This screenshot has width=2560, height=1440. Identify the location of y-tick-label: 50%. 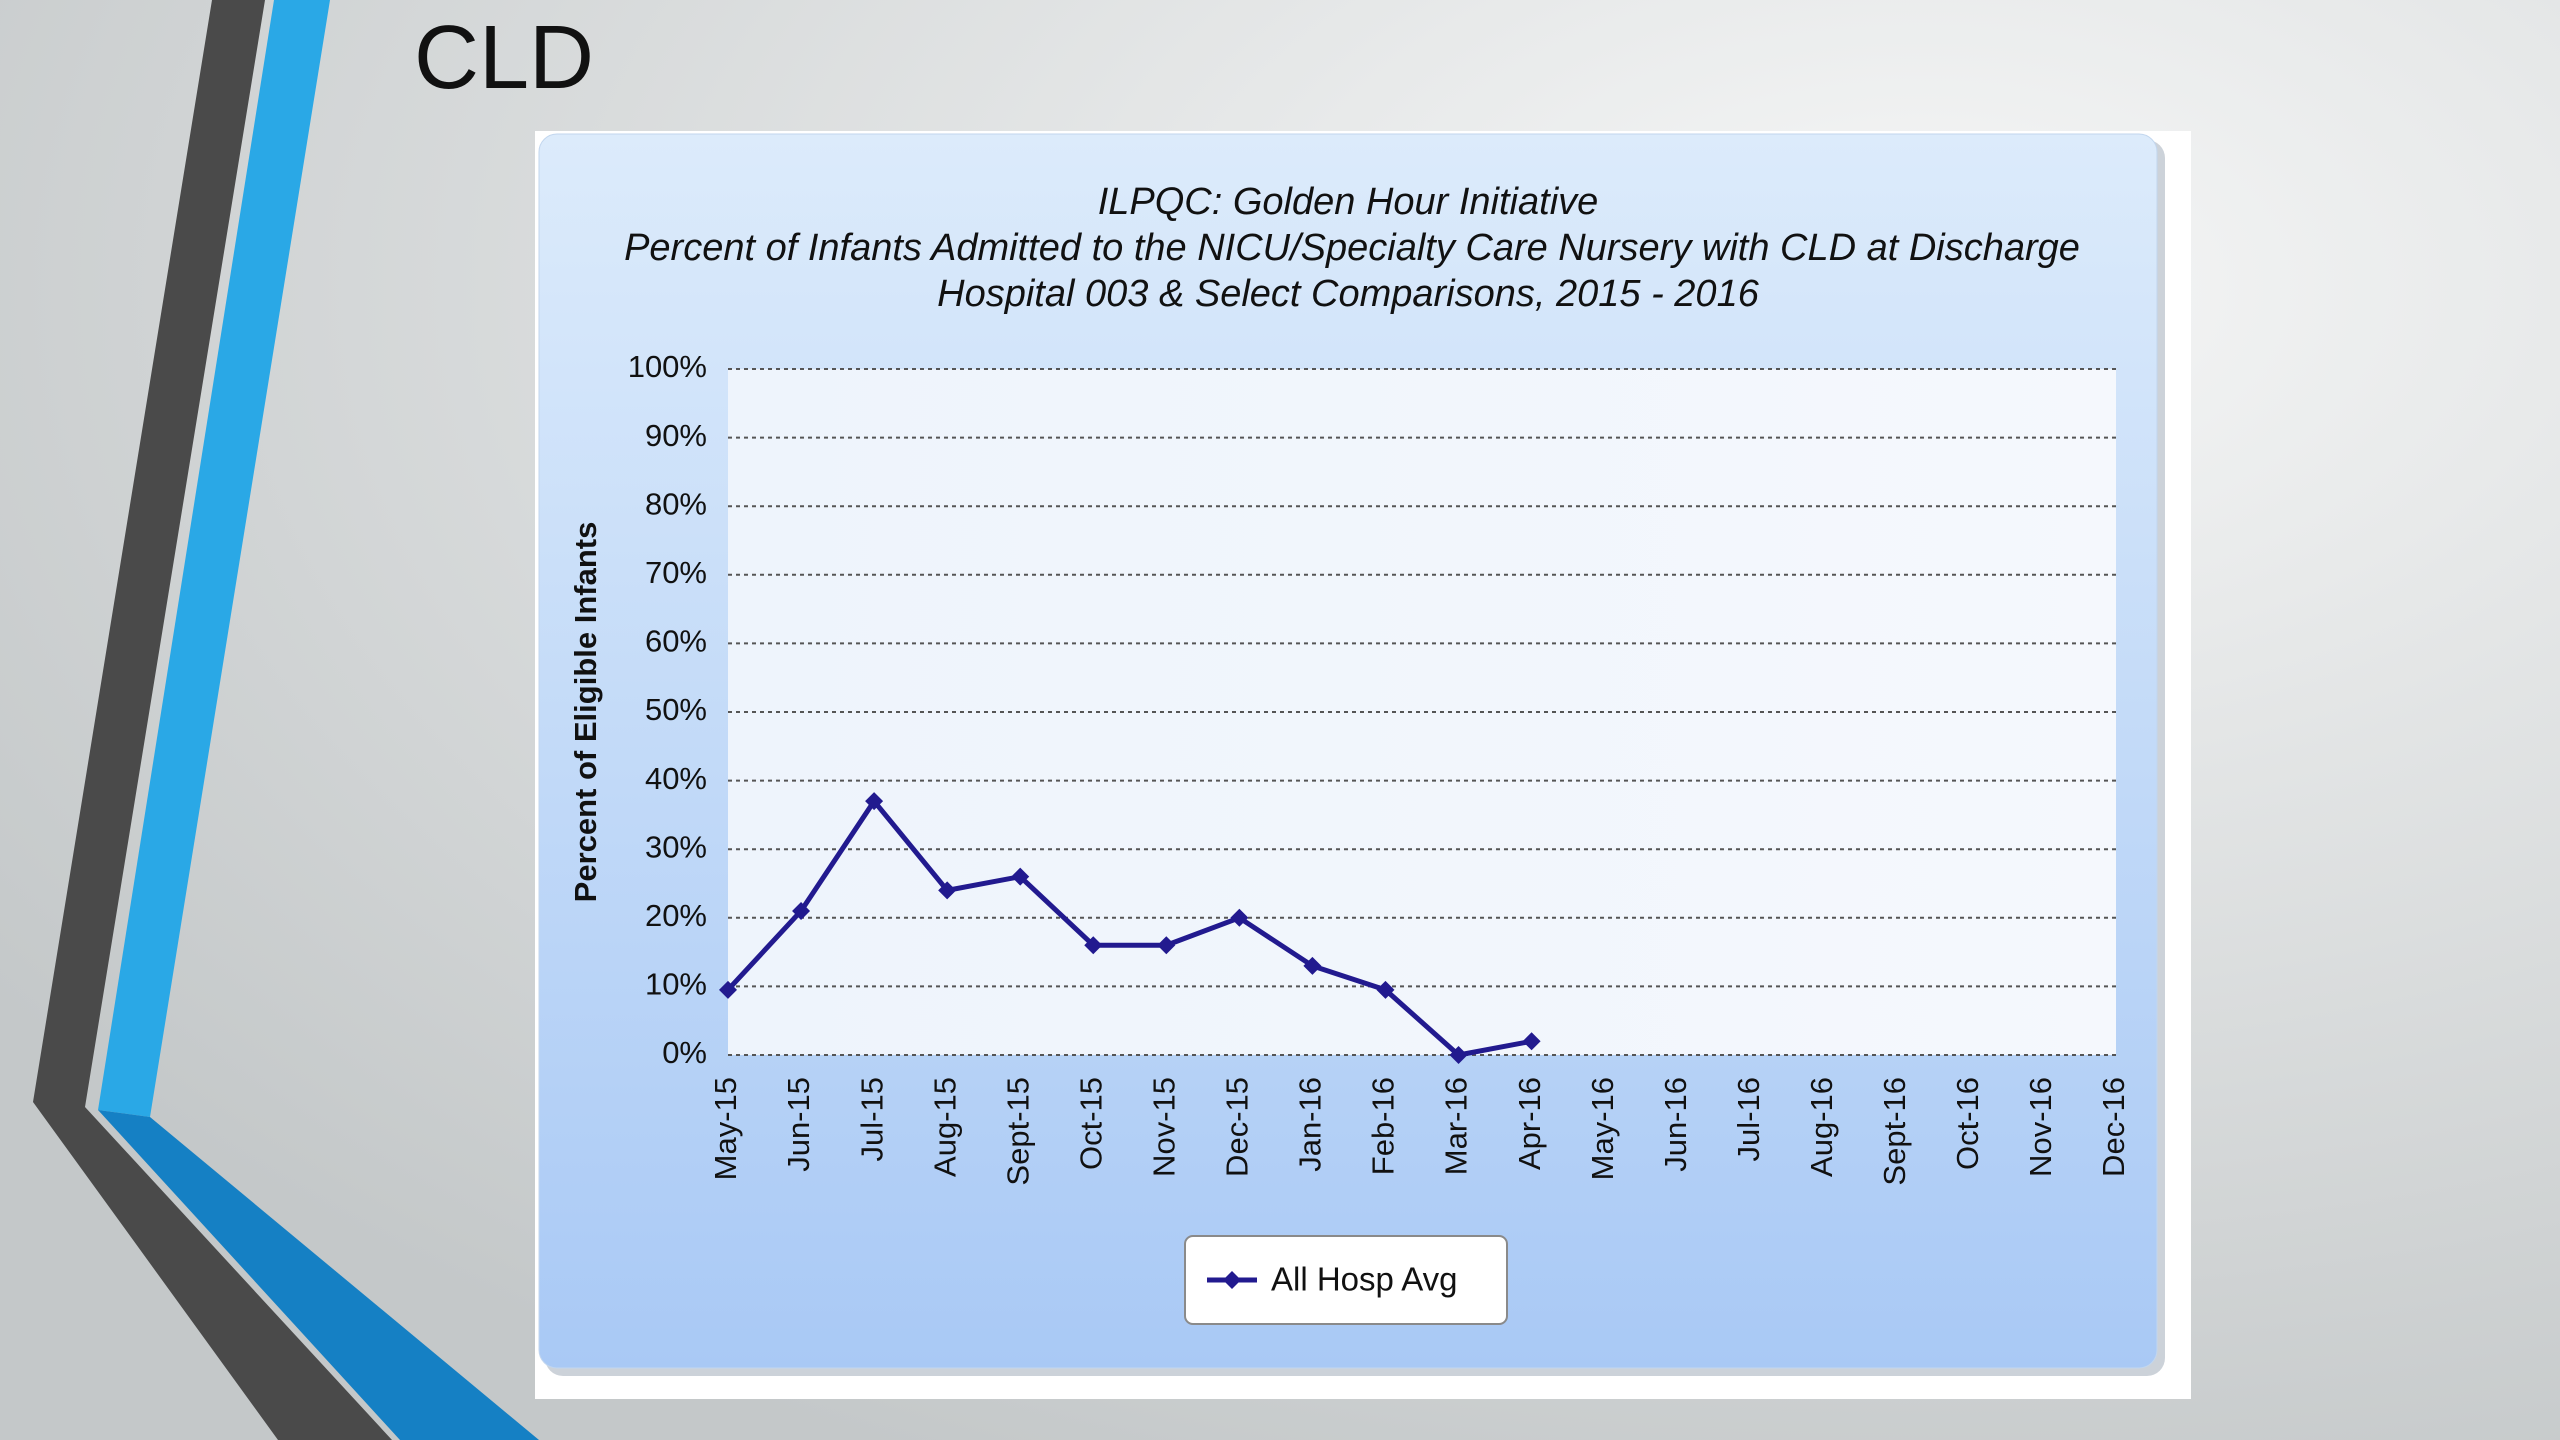
(676, 709).